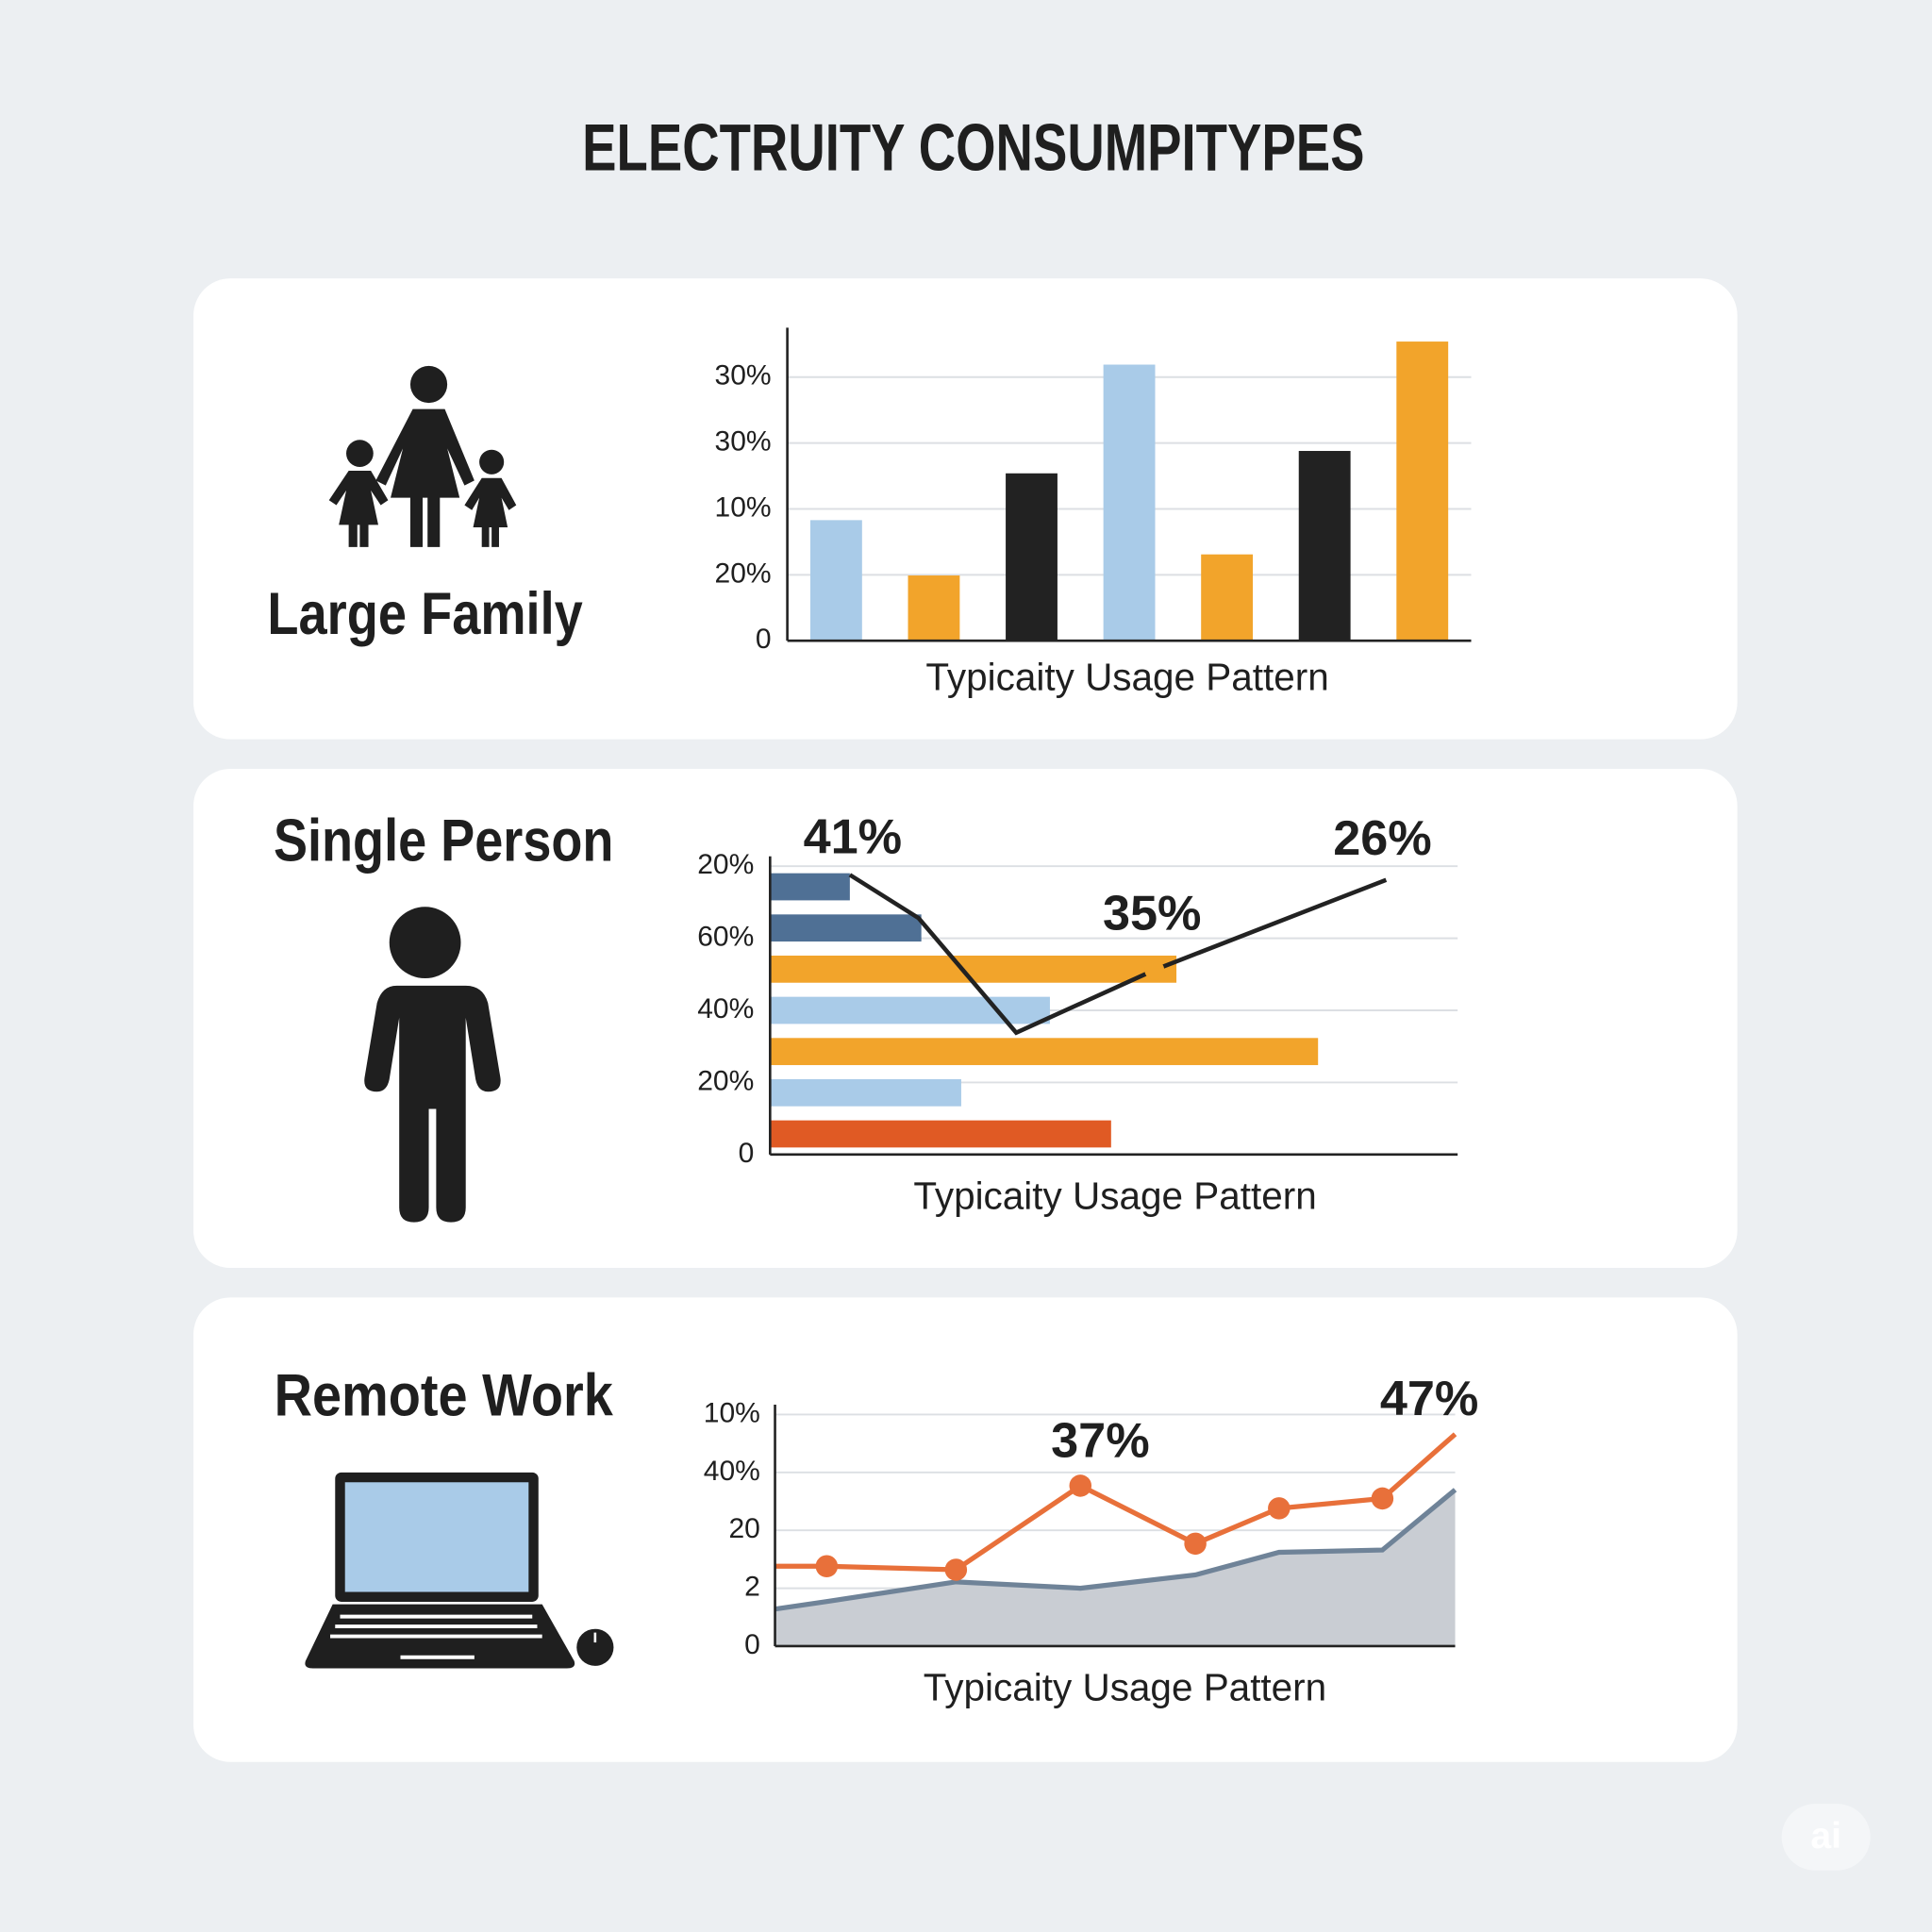 The image size is (1932, 1932). Describe the element at coordinates (752, 1588) in the screenshot. I see `y-tick-label: 2` at that location.